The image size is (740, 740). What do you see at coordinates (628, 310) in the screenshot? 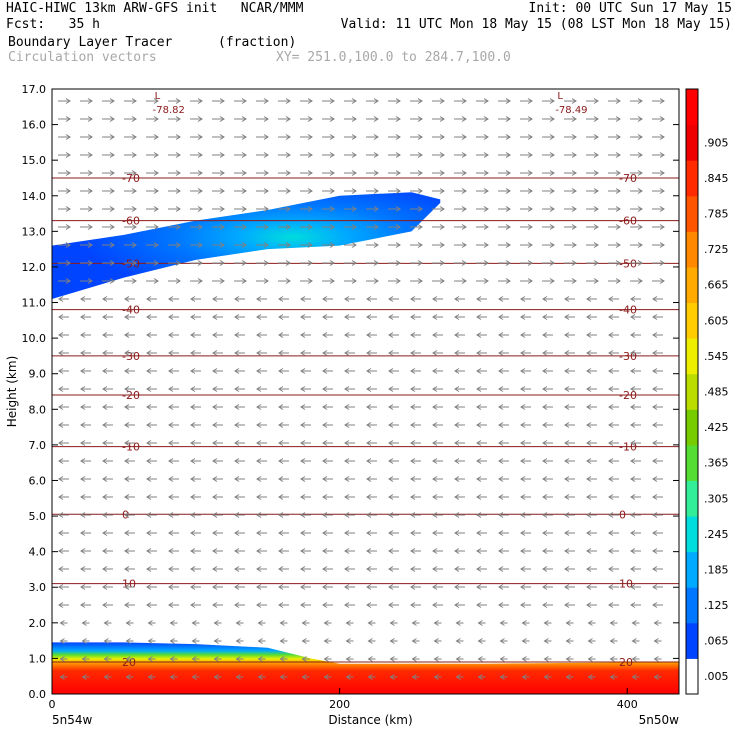
I see `isotherm-label: -40` at bounding box center [628, 310].